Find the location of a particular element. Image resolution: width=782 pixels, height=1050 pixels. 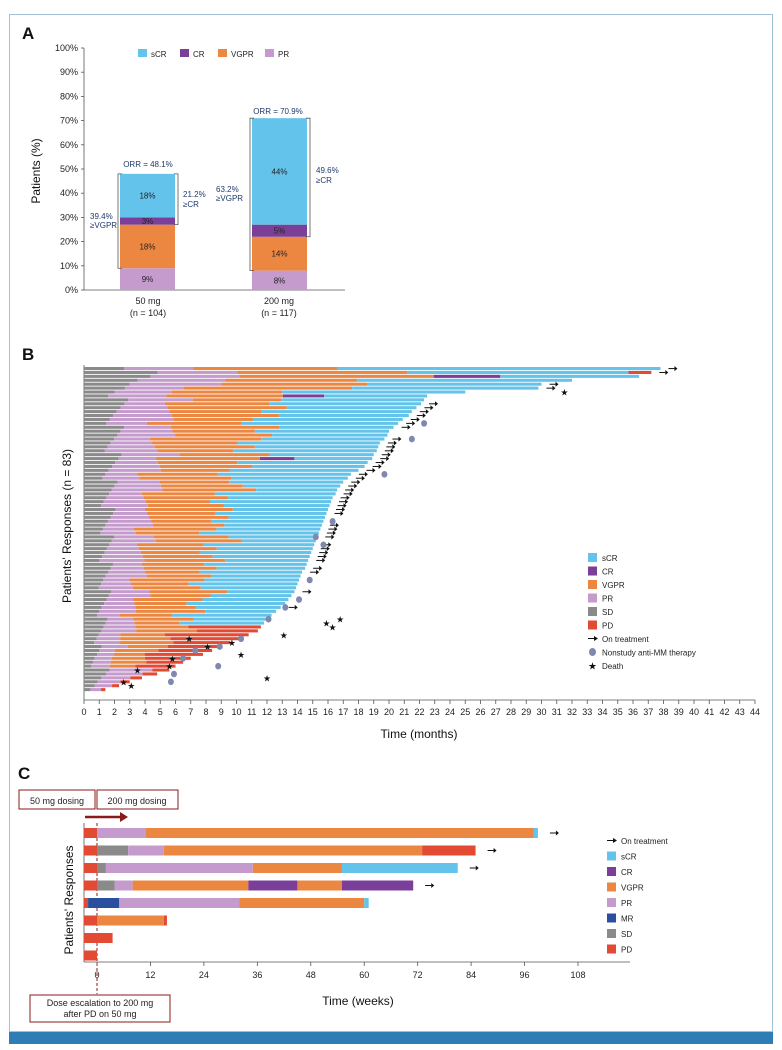

cr-note-200mg-label: ≥CR is located at coordinates (324, 180).